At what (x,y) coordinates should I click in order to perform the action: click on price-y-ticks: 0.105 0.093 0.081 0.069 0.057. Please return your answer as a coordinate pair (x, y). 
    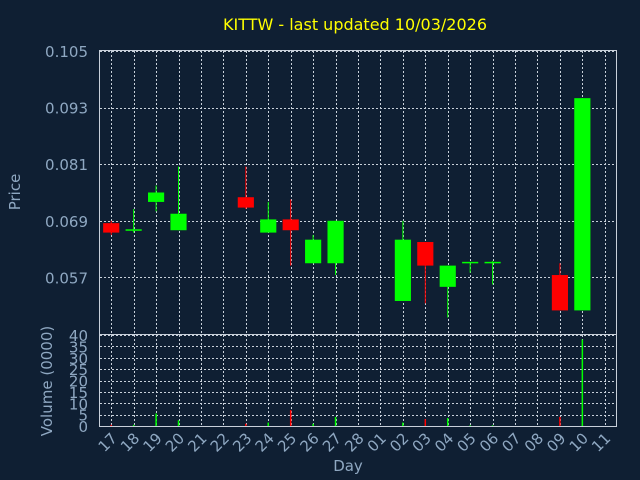
    Looking at the image, I should click on (66, 165).